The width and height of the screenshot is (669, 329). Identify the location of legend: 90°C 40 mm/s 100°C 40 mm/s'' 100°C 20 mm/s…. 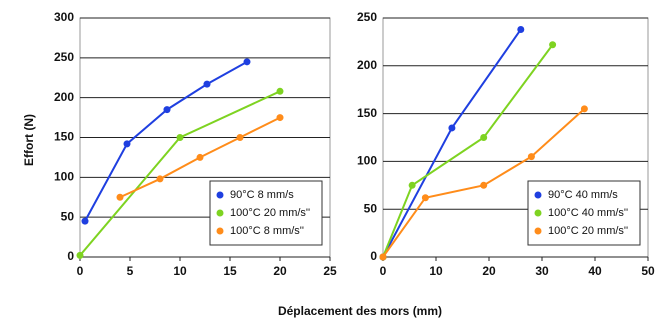
(584, 213).